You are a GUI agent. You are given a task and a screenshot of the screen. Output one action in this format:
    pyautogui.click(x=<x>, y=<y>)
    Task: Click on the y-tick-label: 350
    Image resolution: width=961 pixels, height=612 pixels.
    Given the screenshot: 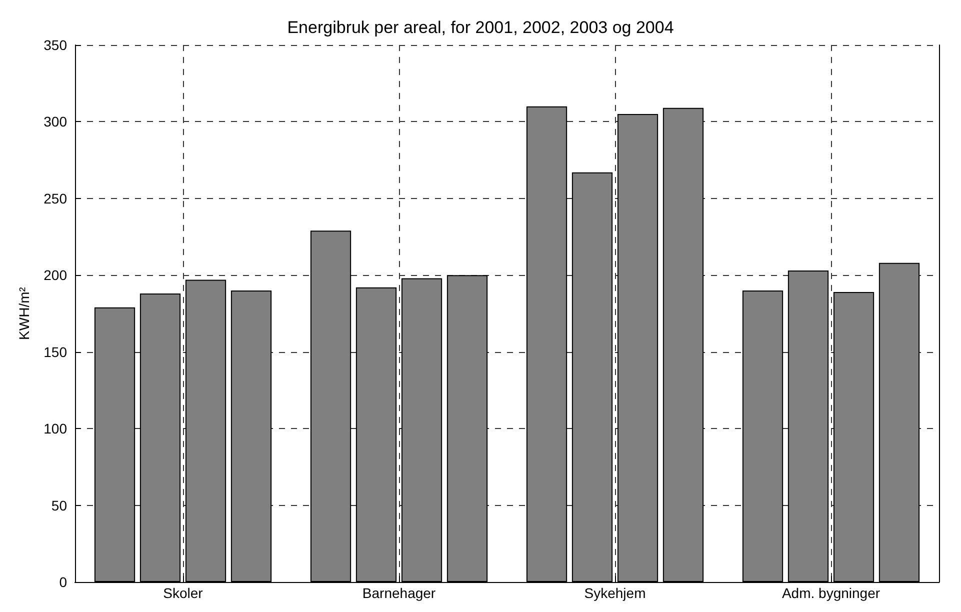 What is the action you would take?
    pyautogui.click(x=56, y=45)
    